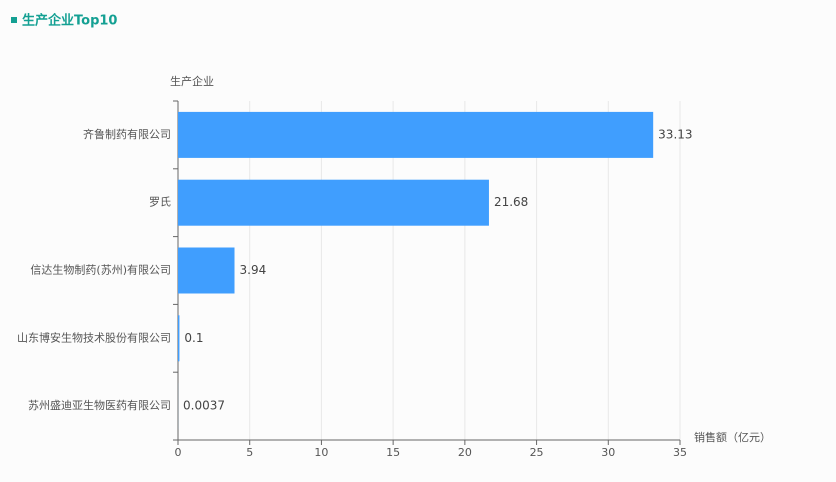 The height and width of the screenshot is (482, 836). What do you see at coordinates (192, 81) in the screenshot?
I see `y-axis-title: 生产企业` at bounding box center [192, 81].